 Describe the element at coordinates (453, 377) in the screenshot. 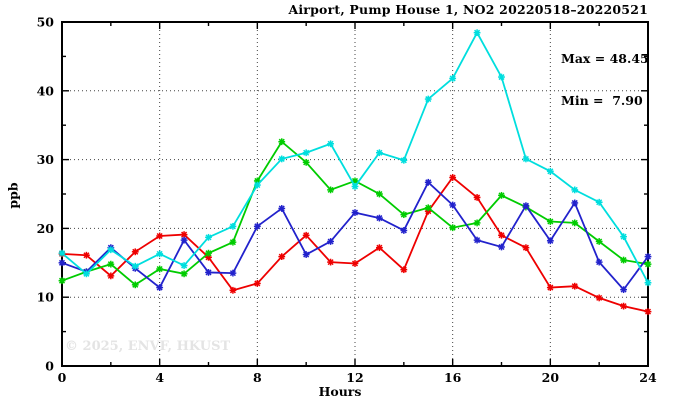

I see `x-tick-label: 16` at that location.